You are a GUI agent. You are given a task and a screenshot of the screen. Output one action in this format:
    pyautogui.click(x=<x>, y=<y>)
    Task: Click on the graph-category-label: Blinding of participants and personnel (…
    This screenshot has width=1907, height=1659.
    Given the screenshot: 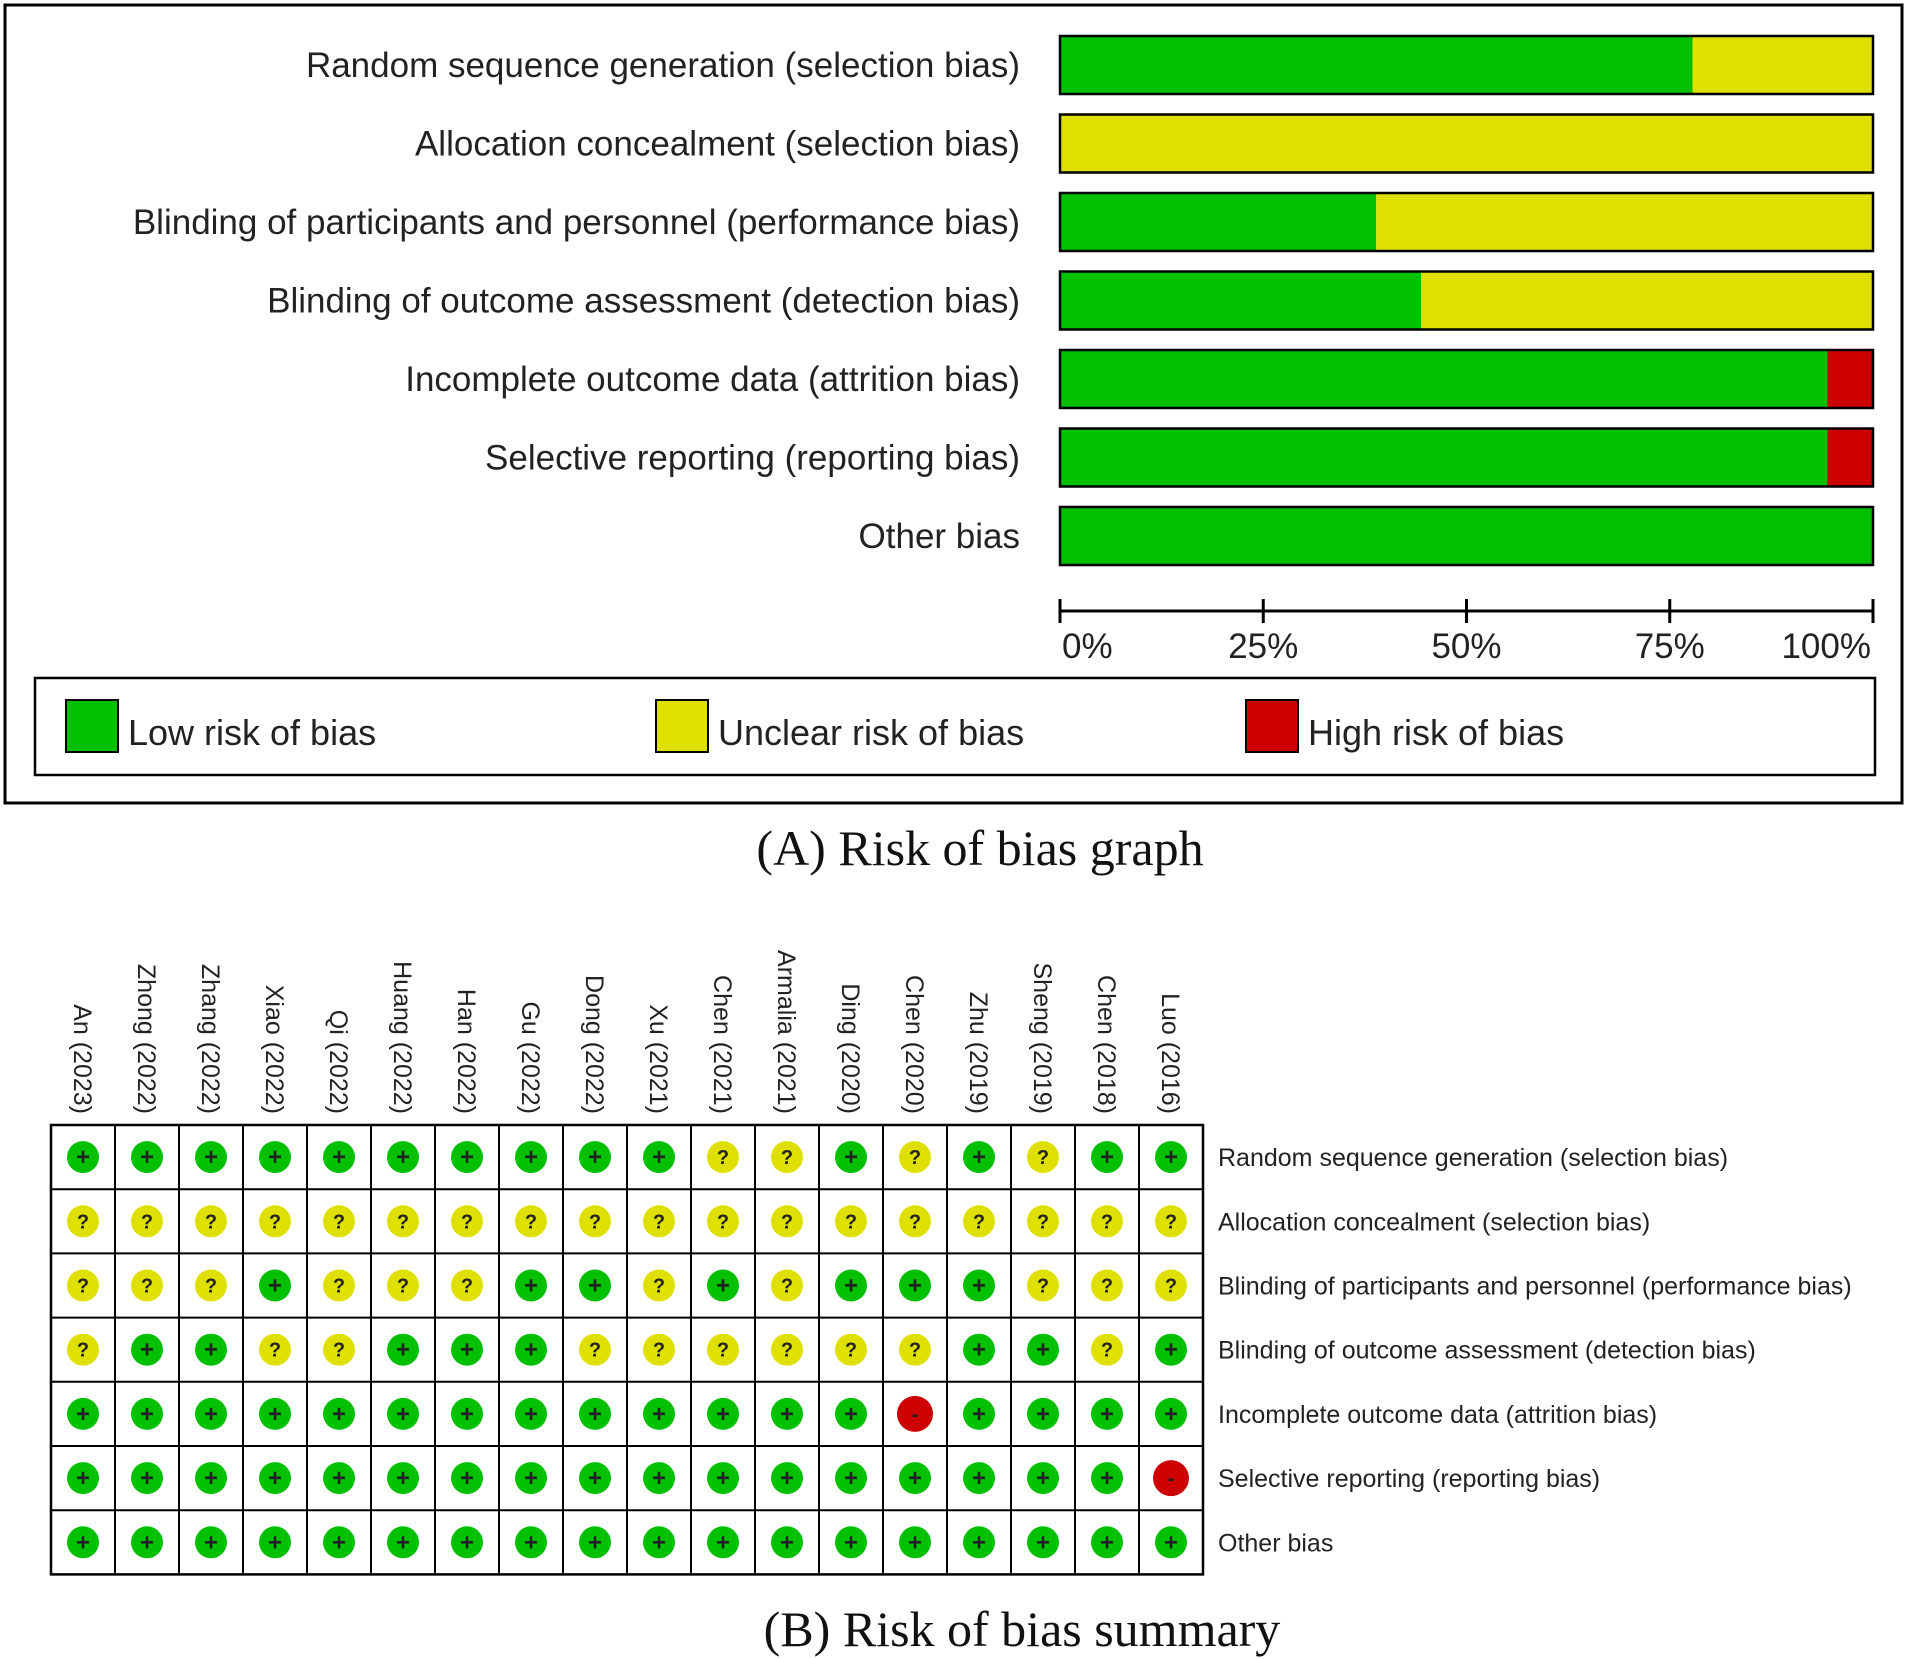 What is the action you would take?
    pyautogui.click(x=576, y=222)
    